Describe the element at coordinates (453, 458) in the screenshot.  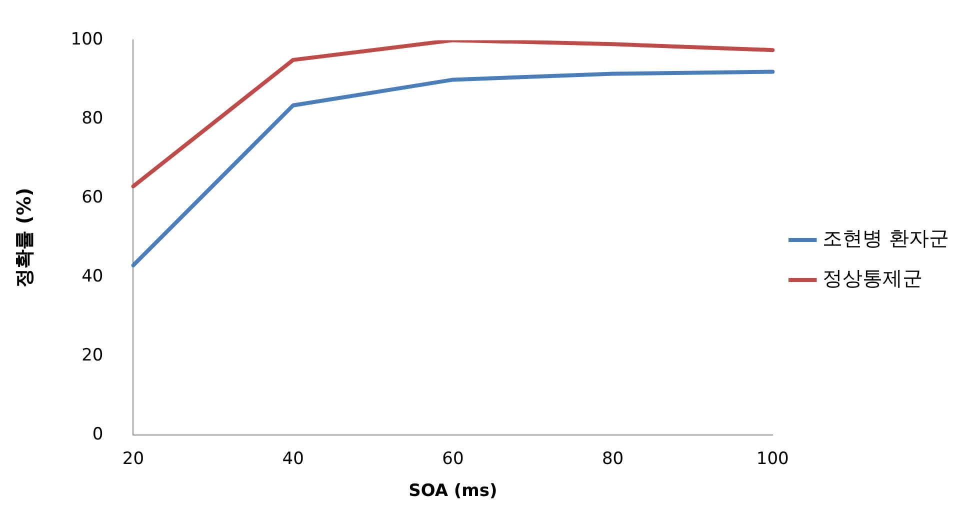
I see `x-tick-label: 60` at that location.